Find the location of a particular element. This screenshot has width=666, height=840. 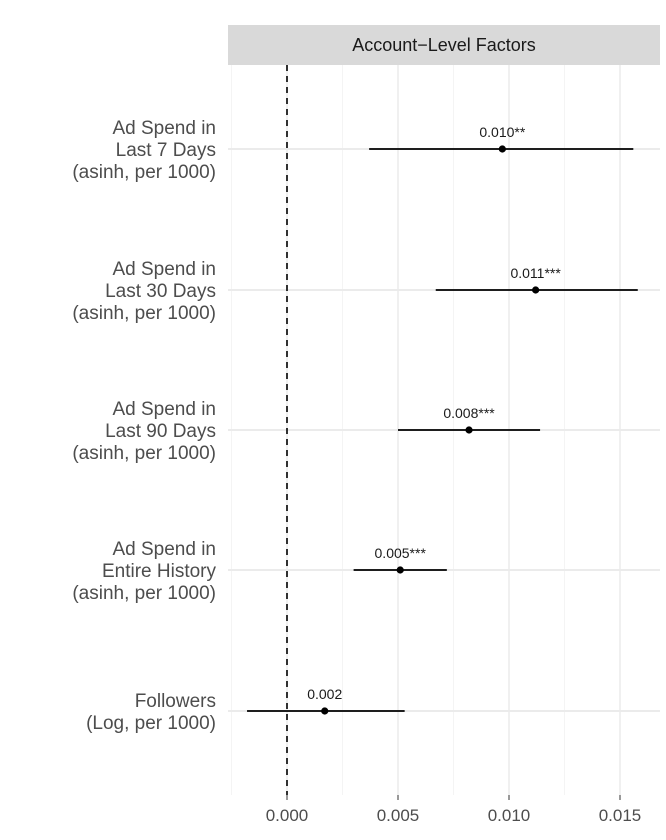

panel-title: Account−Level Factors is located at coordinates (444, 45).